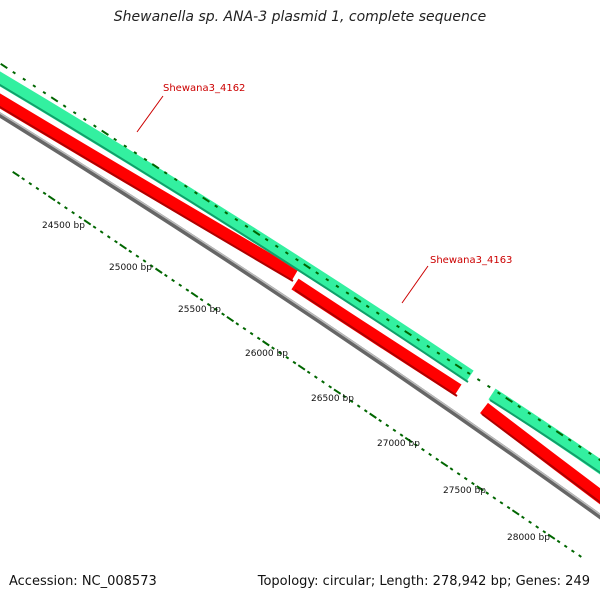 This screenshot has width=600, height=600. Describe the element at coordinates (376, 343) in the screenshot. I see `gene-arrow-shewana3-4163-shade` at that location.